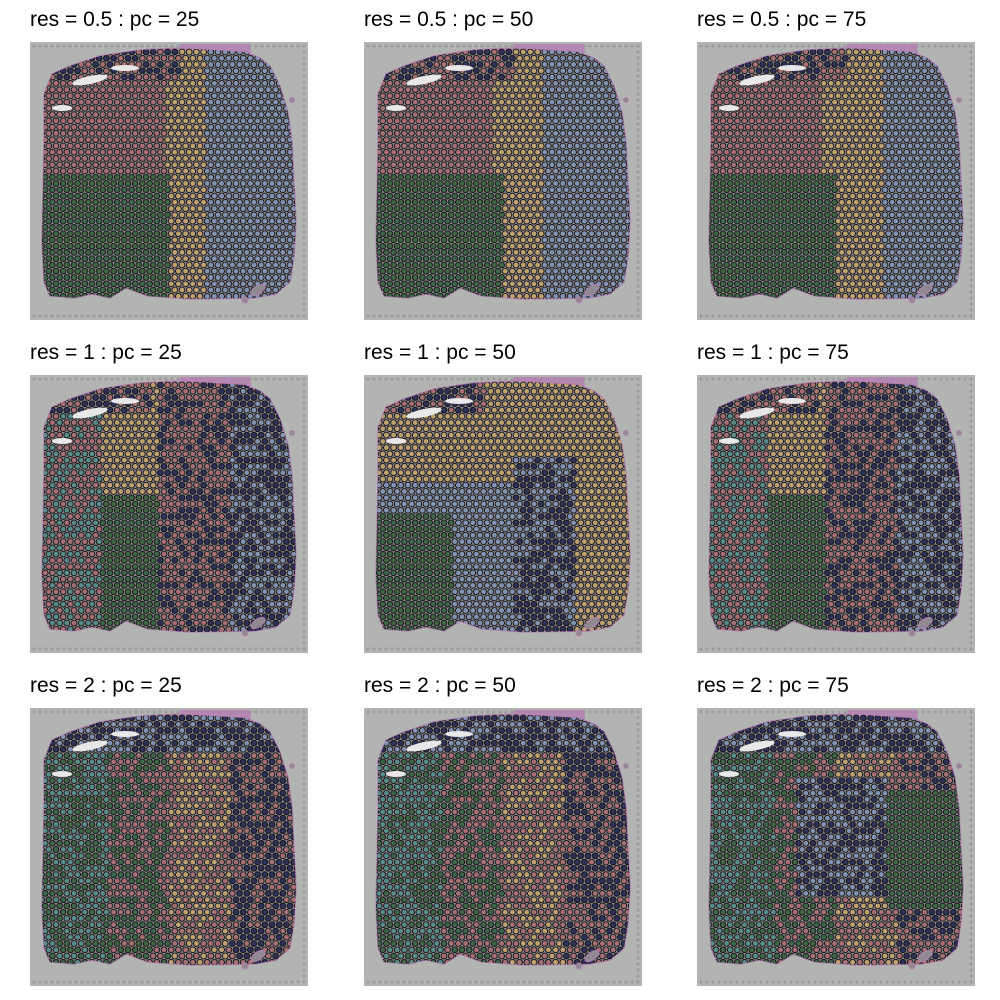 Image resolution: width=1000 pixels, height=1000 pixels. Describe the element at coordinates (440, 686) in the screenshot. I see `panel-title: res = 2 : pc = 50` at that location.